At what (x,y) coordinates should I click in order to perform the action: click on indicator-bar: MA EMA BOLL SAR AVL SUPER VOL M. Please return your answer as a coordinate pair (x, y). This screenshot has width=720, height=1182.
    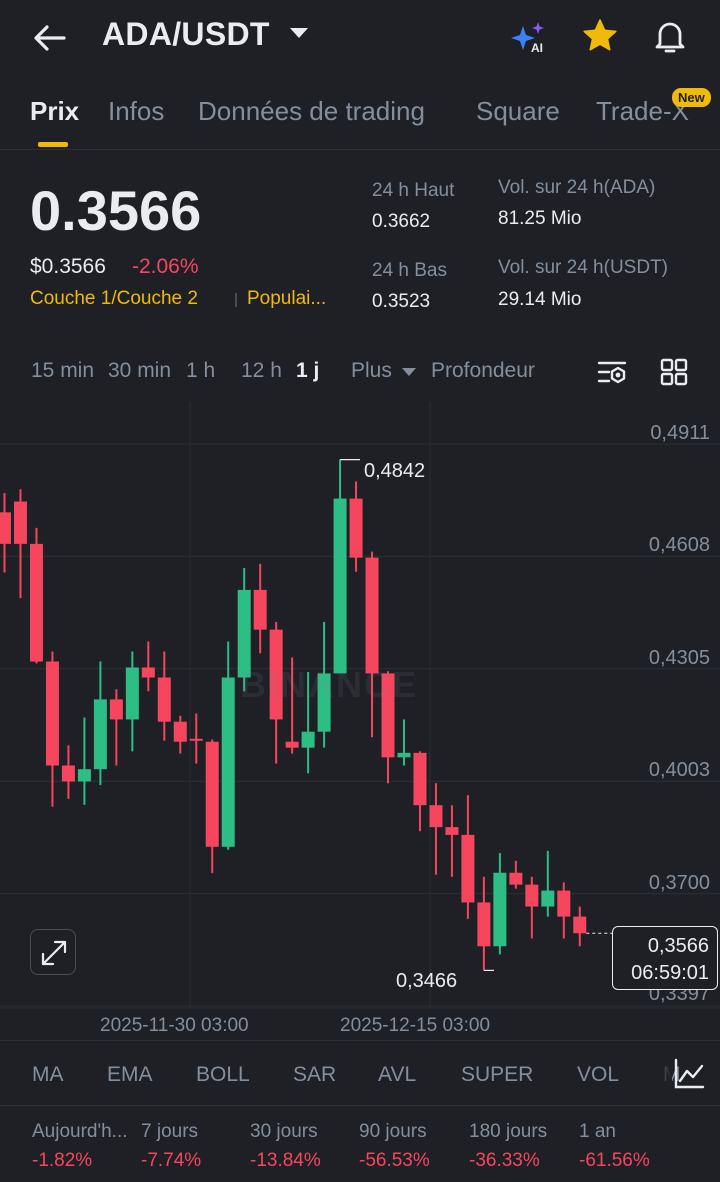
    Looking at the image, I should click on (360, 1073).